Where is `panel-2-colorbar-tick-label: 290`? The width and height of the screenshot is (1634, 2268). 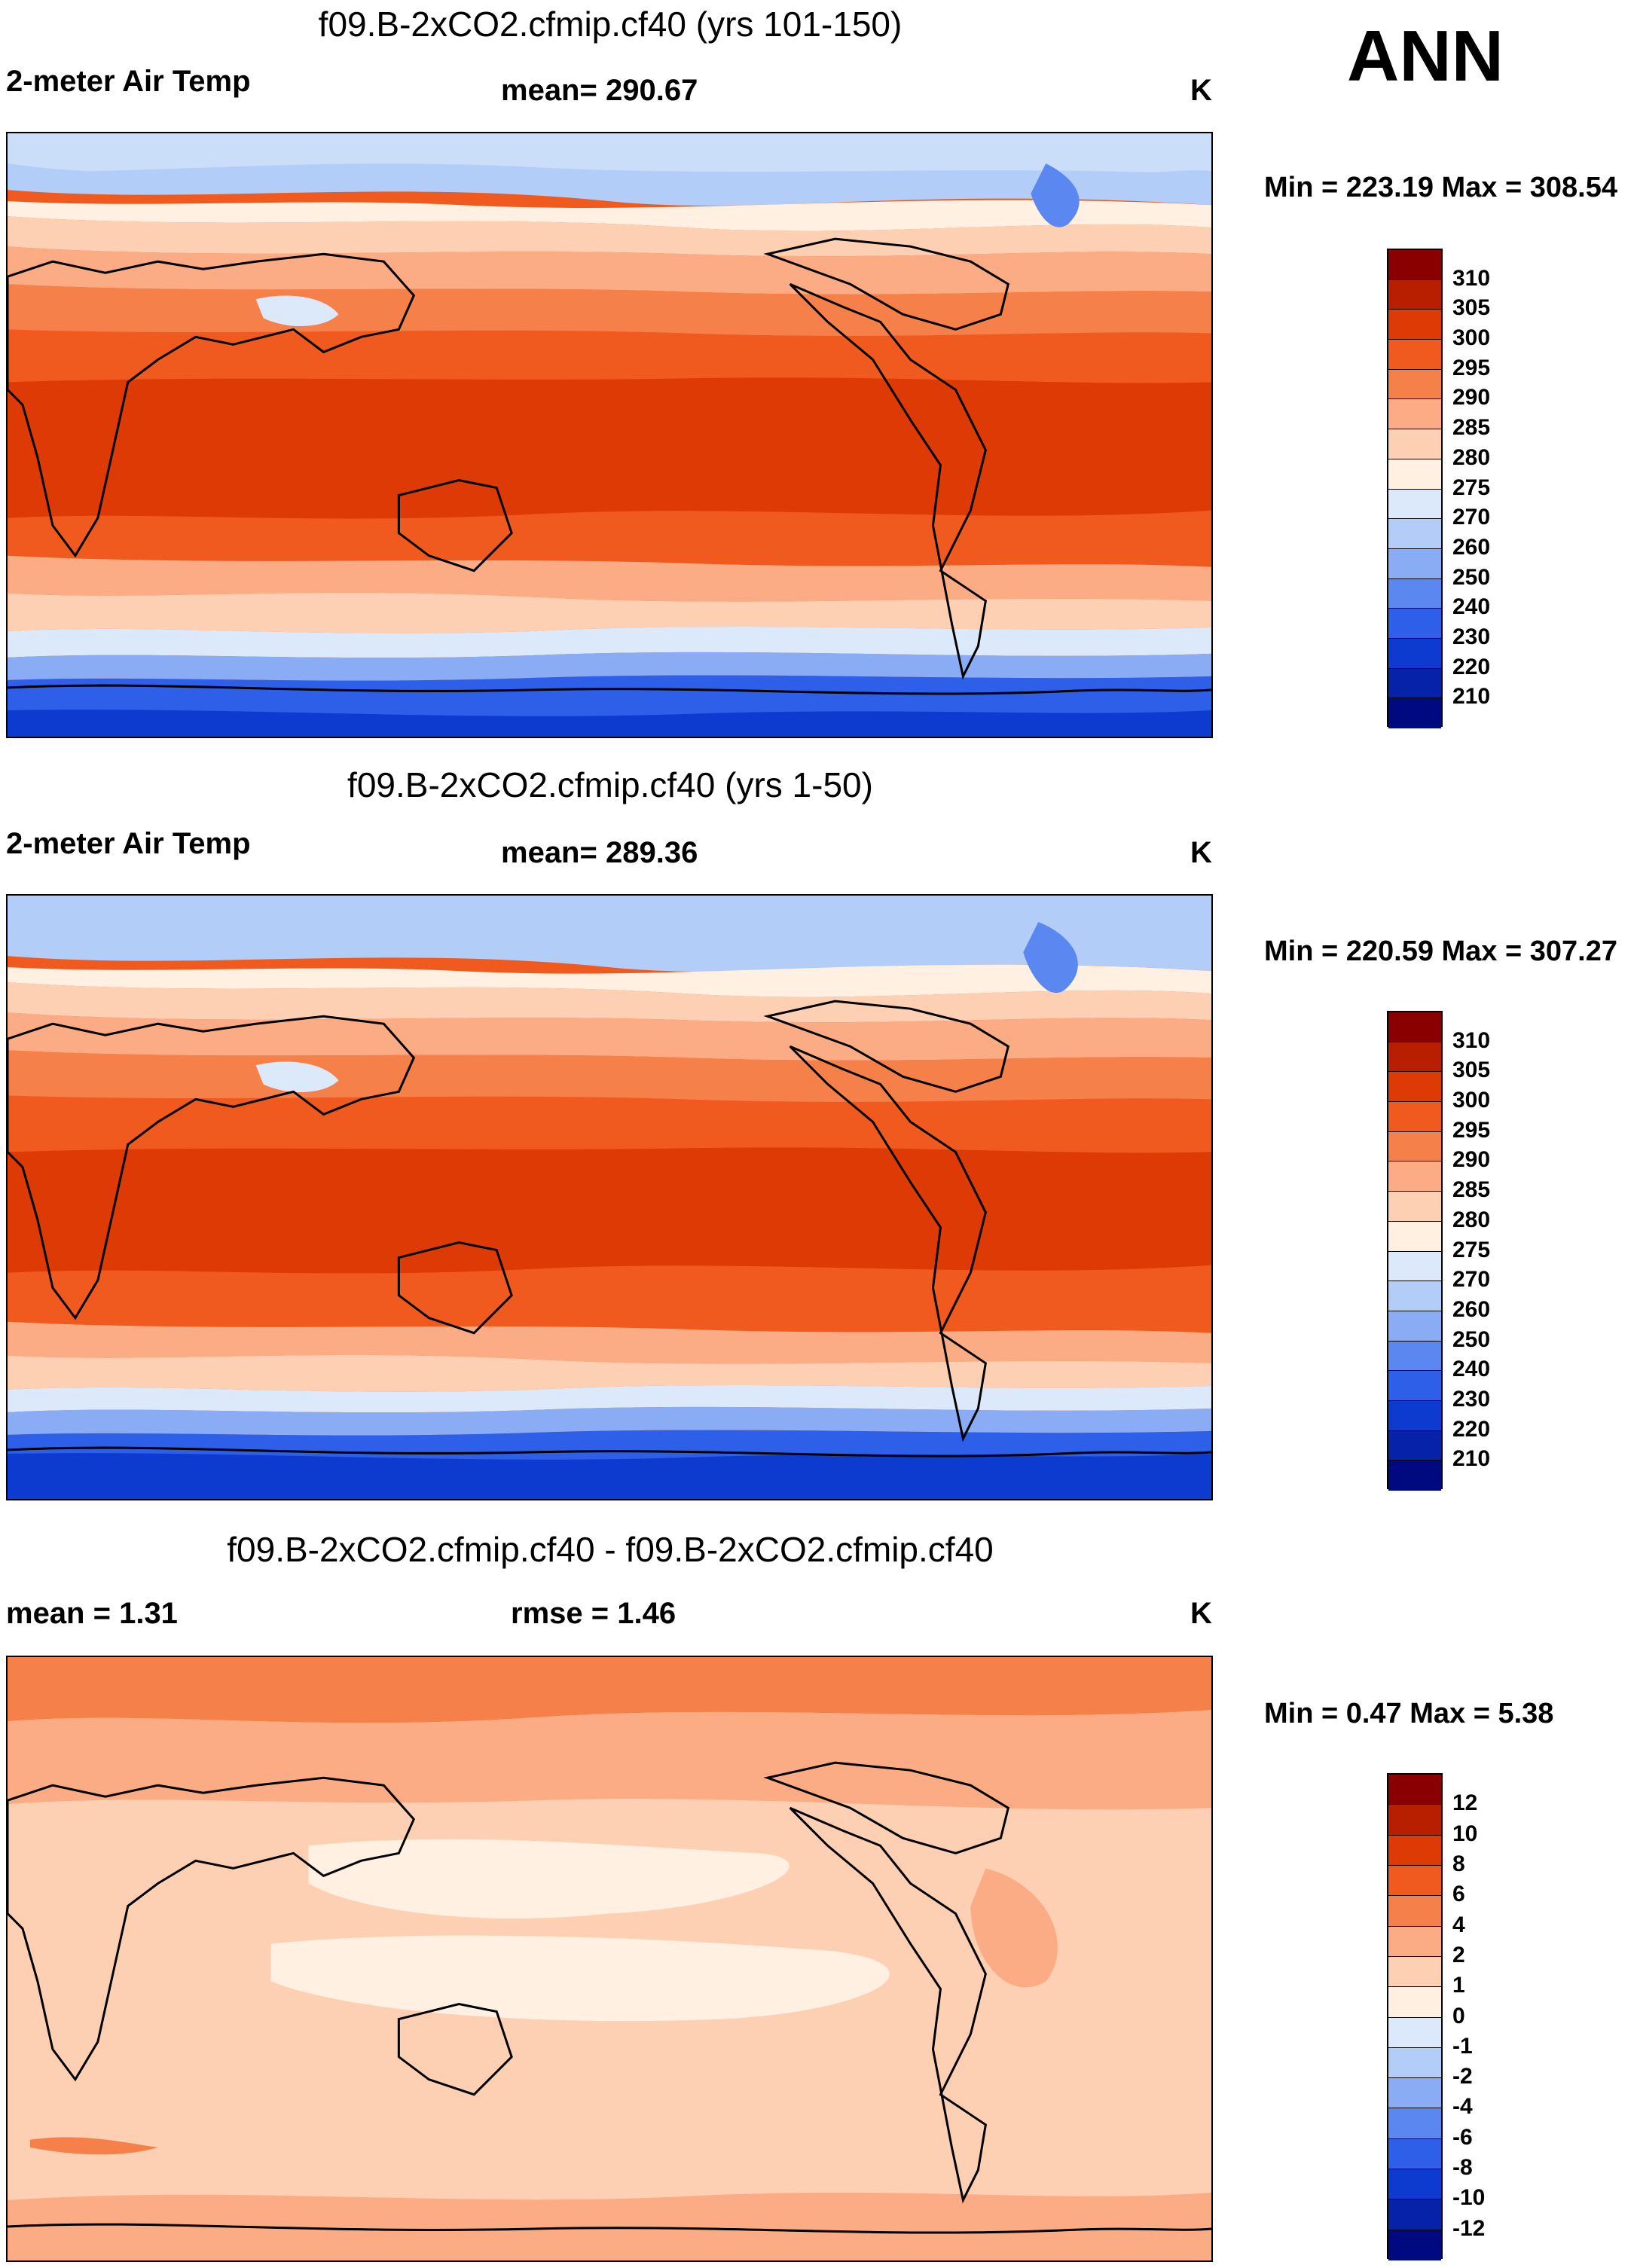 panel-2-colorbar-tick-label: 290 is located at coordinates (1471, 1160).